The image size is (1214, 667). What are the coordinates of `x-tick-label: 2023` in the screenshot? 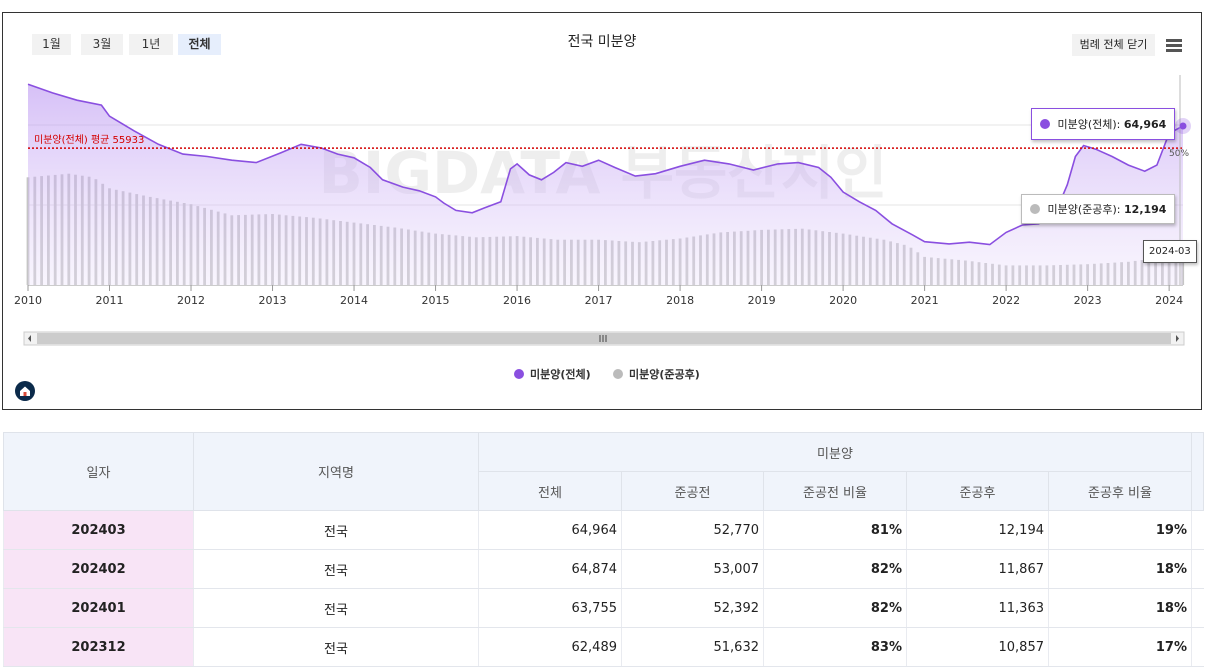 It's located at (1088, 300).